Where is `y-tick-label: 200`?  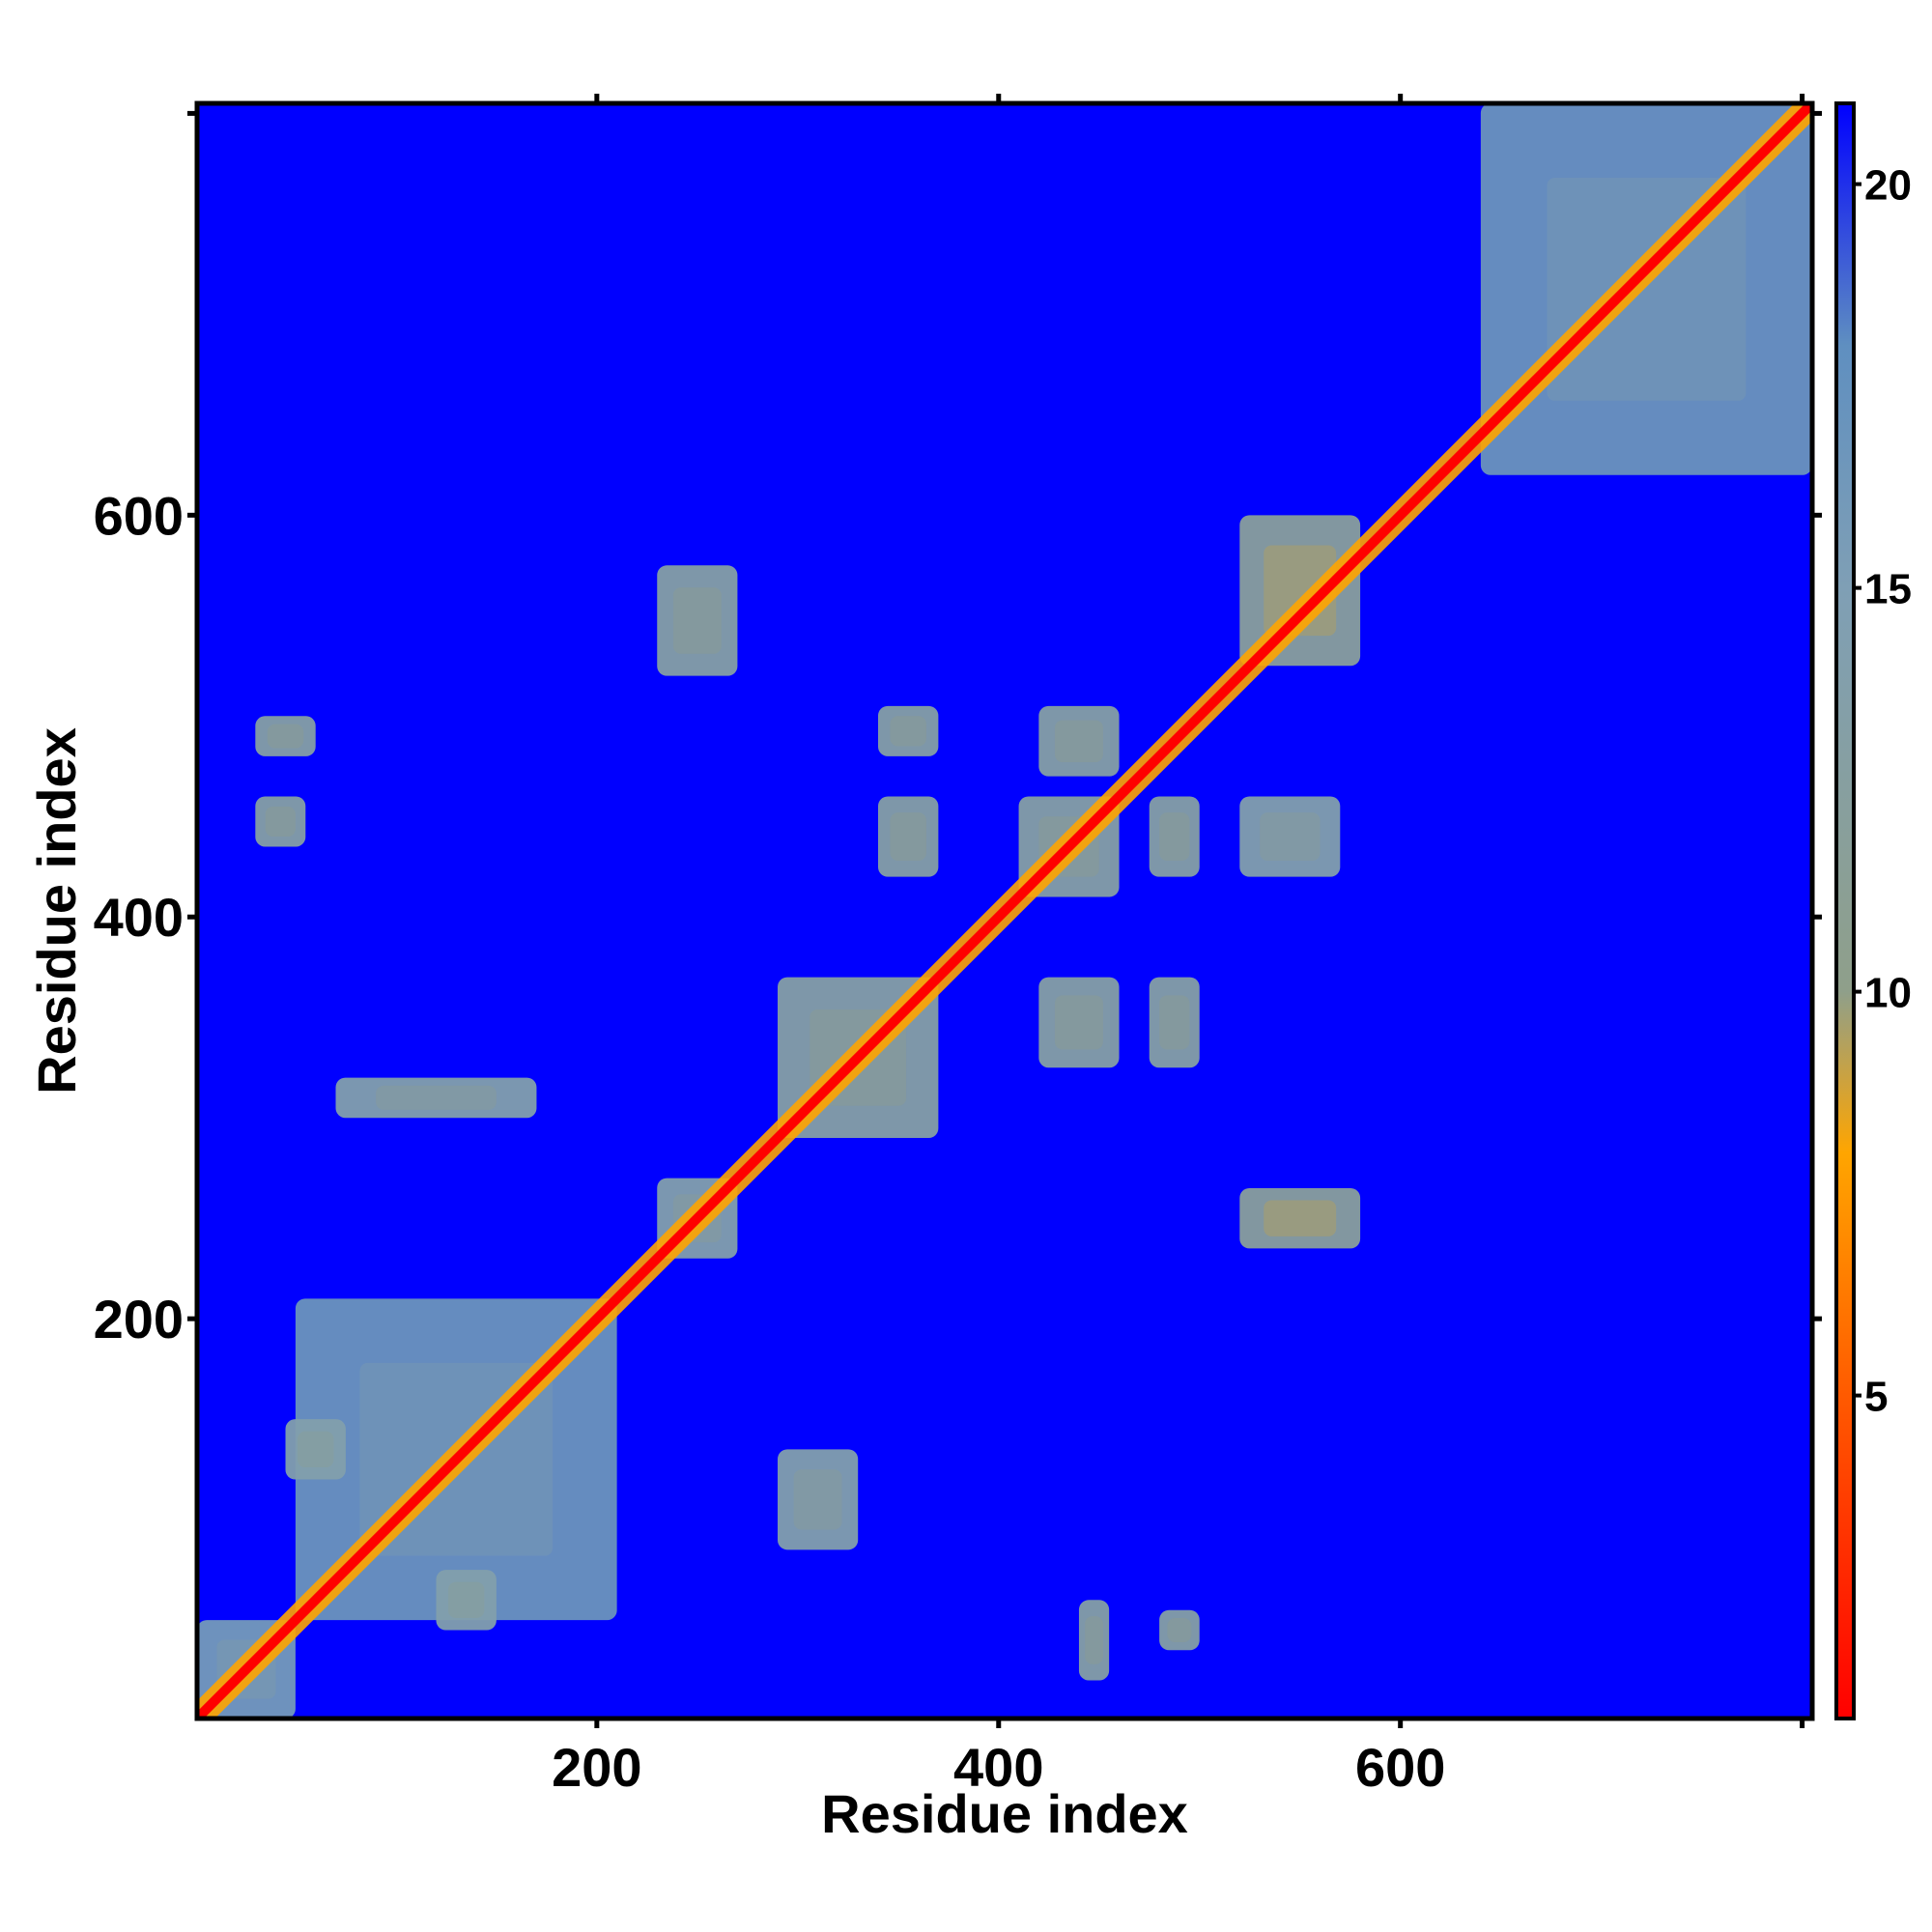
y-tick-label: 200 is located at coordinates (139, 1319).